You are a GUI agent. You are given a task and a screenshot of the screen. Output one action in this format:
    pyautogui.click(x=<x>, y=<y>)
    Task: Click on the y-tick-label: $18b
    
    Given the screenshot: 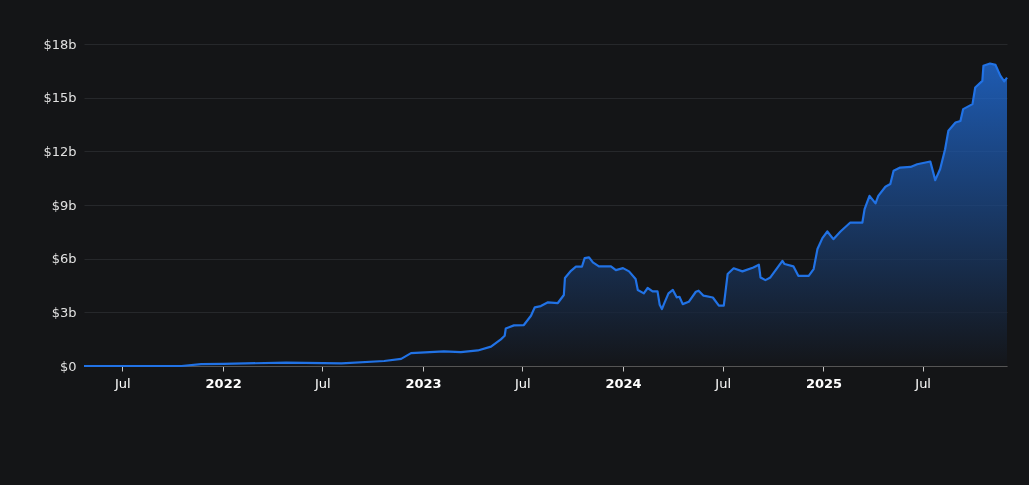 What is the action you would take?
    pyautogui.click(x=60, y=44)
    